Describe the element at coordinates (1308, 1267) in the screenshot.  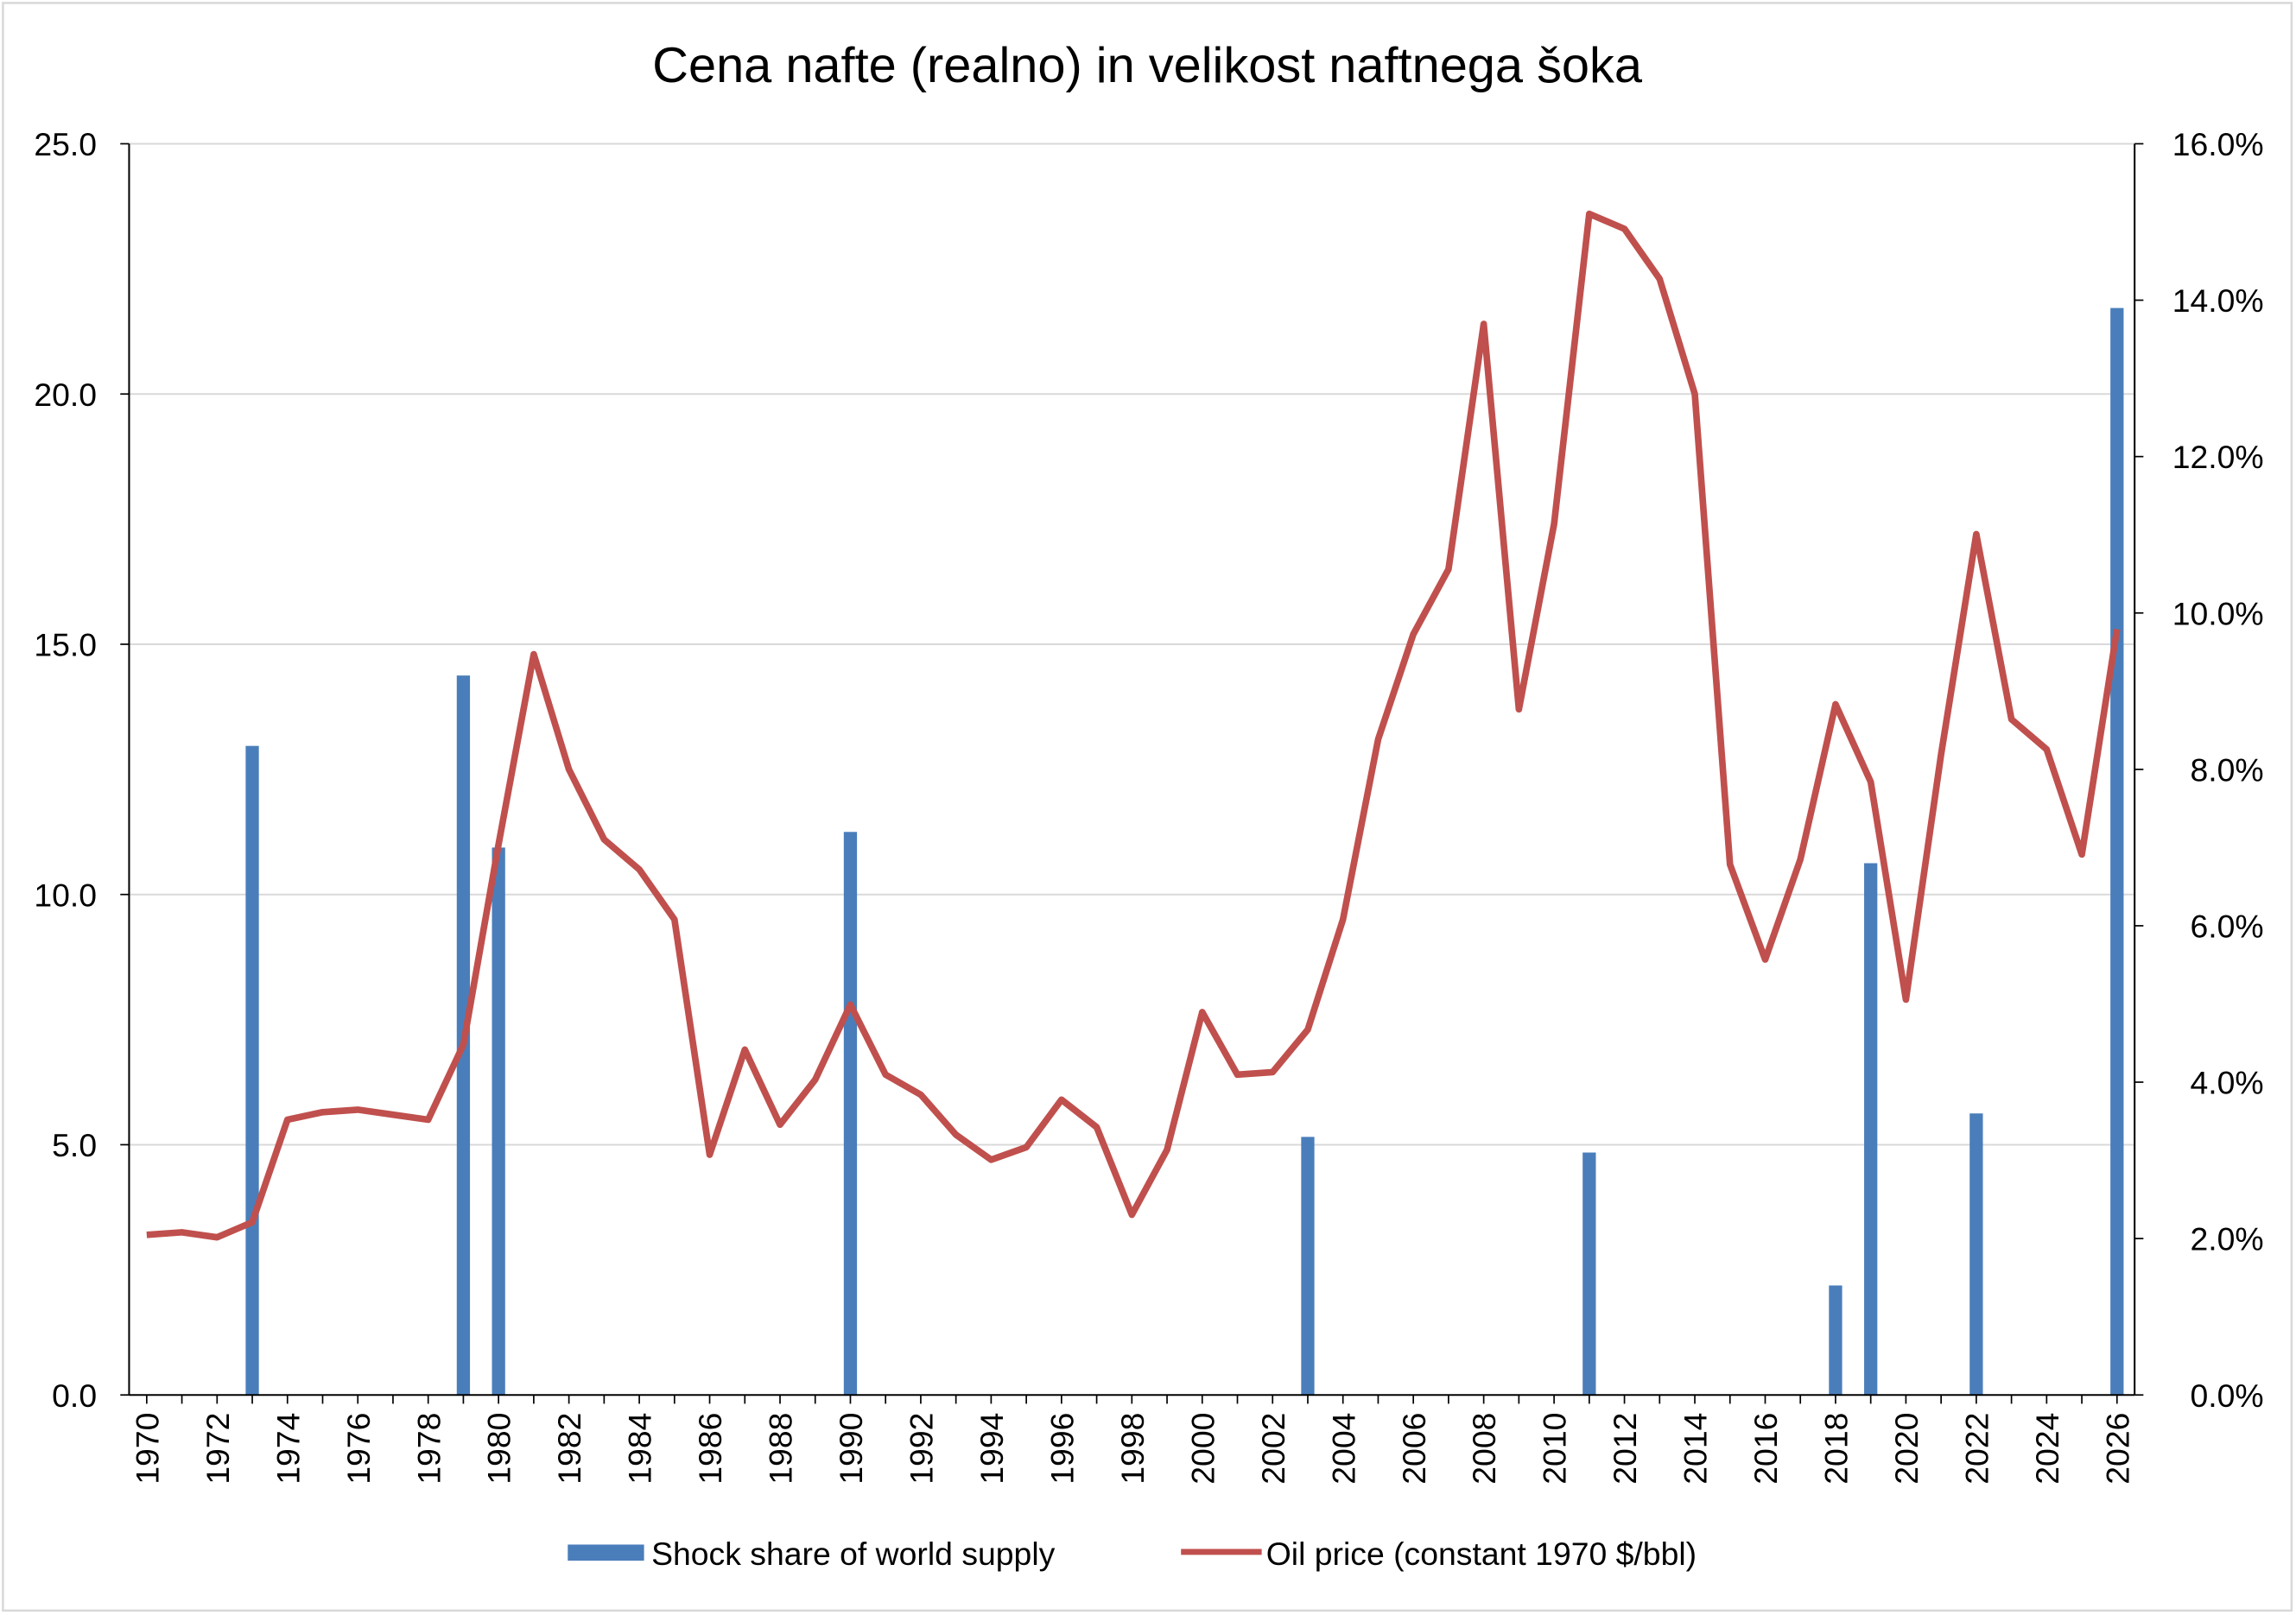
I see `bar-2003` at that location.